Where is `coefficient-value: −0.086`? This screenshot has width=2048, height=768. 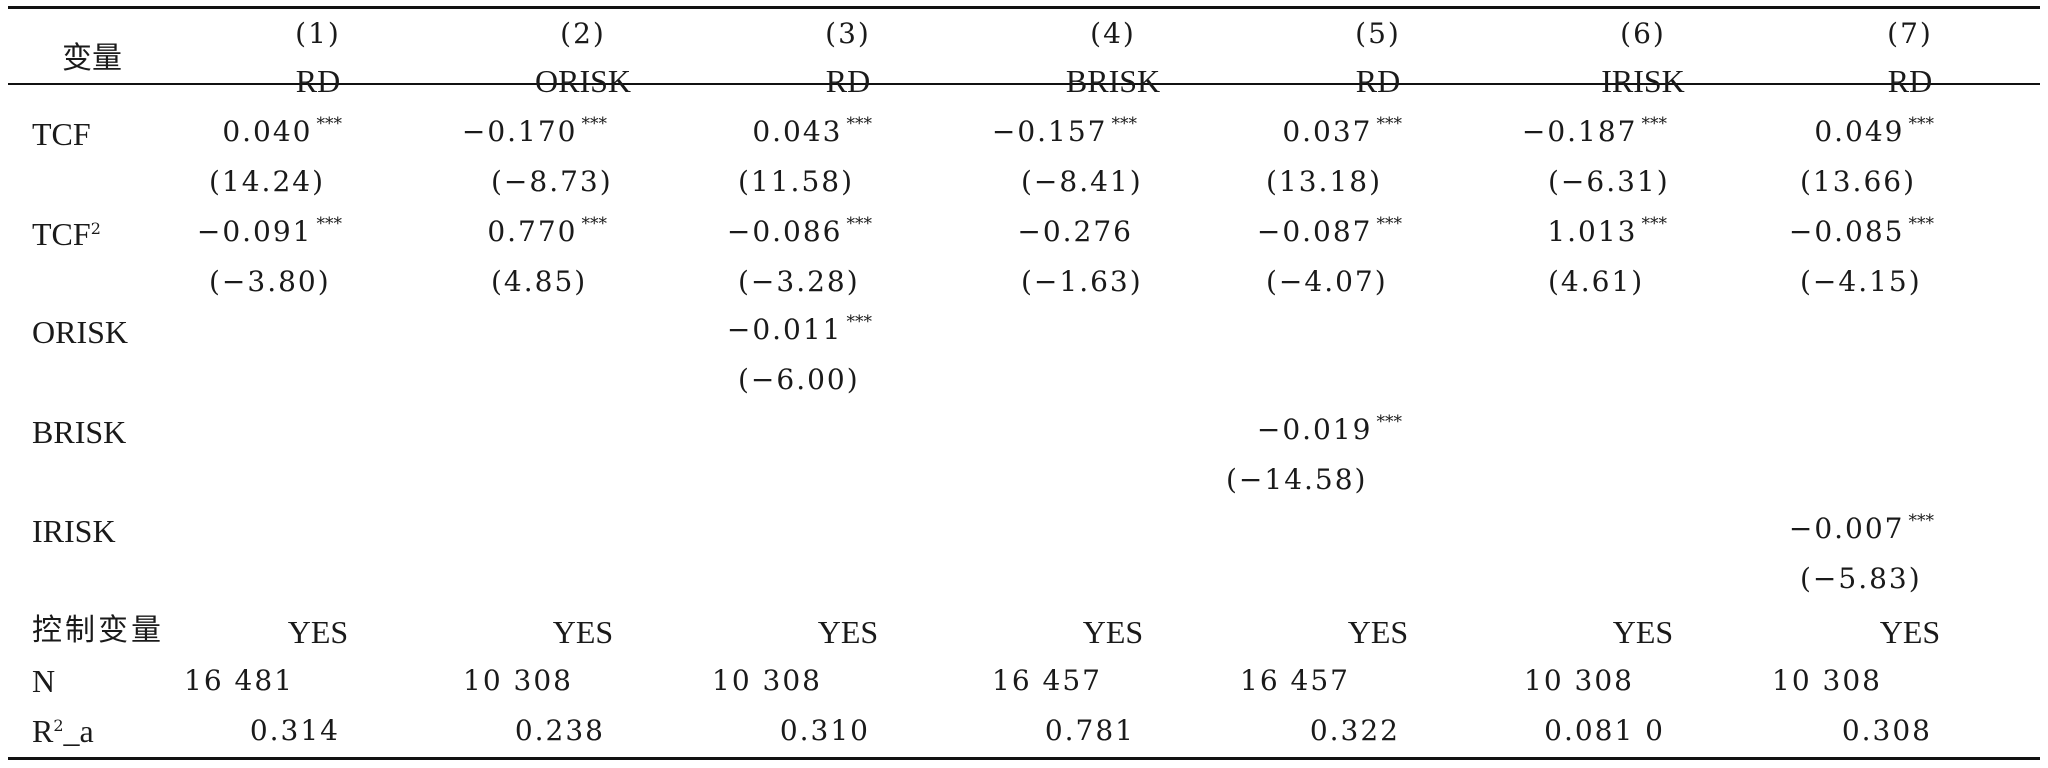
coefficient-value: −0.086 is located at coordinates (784, 231).